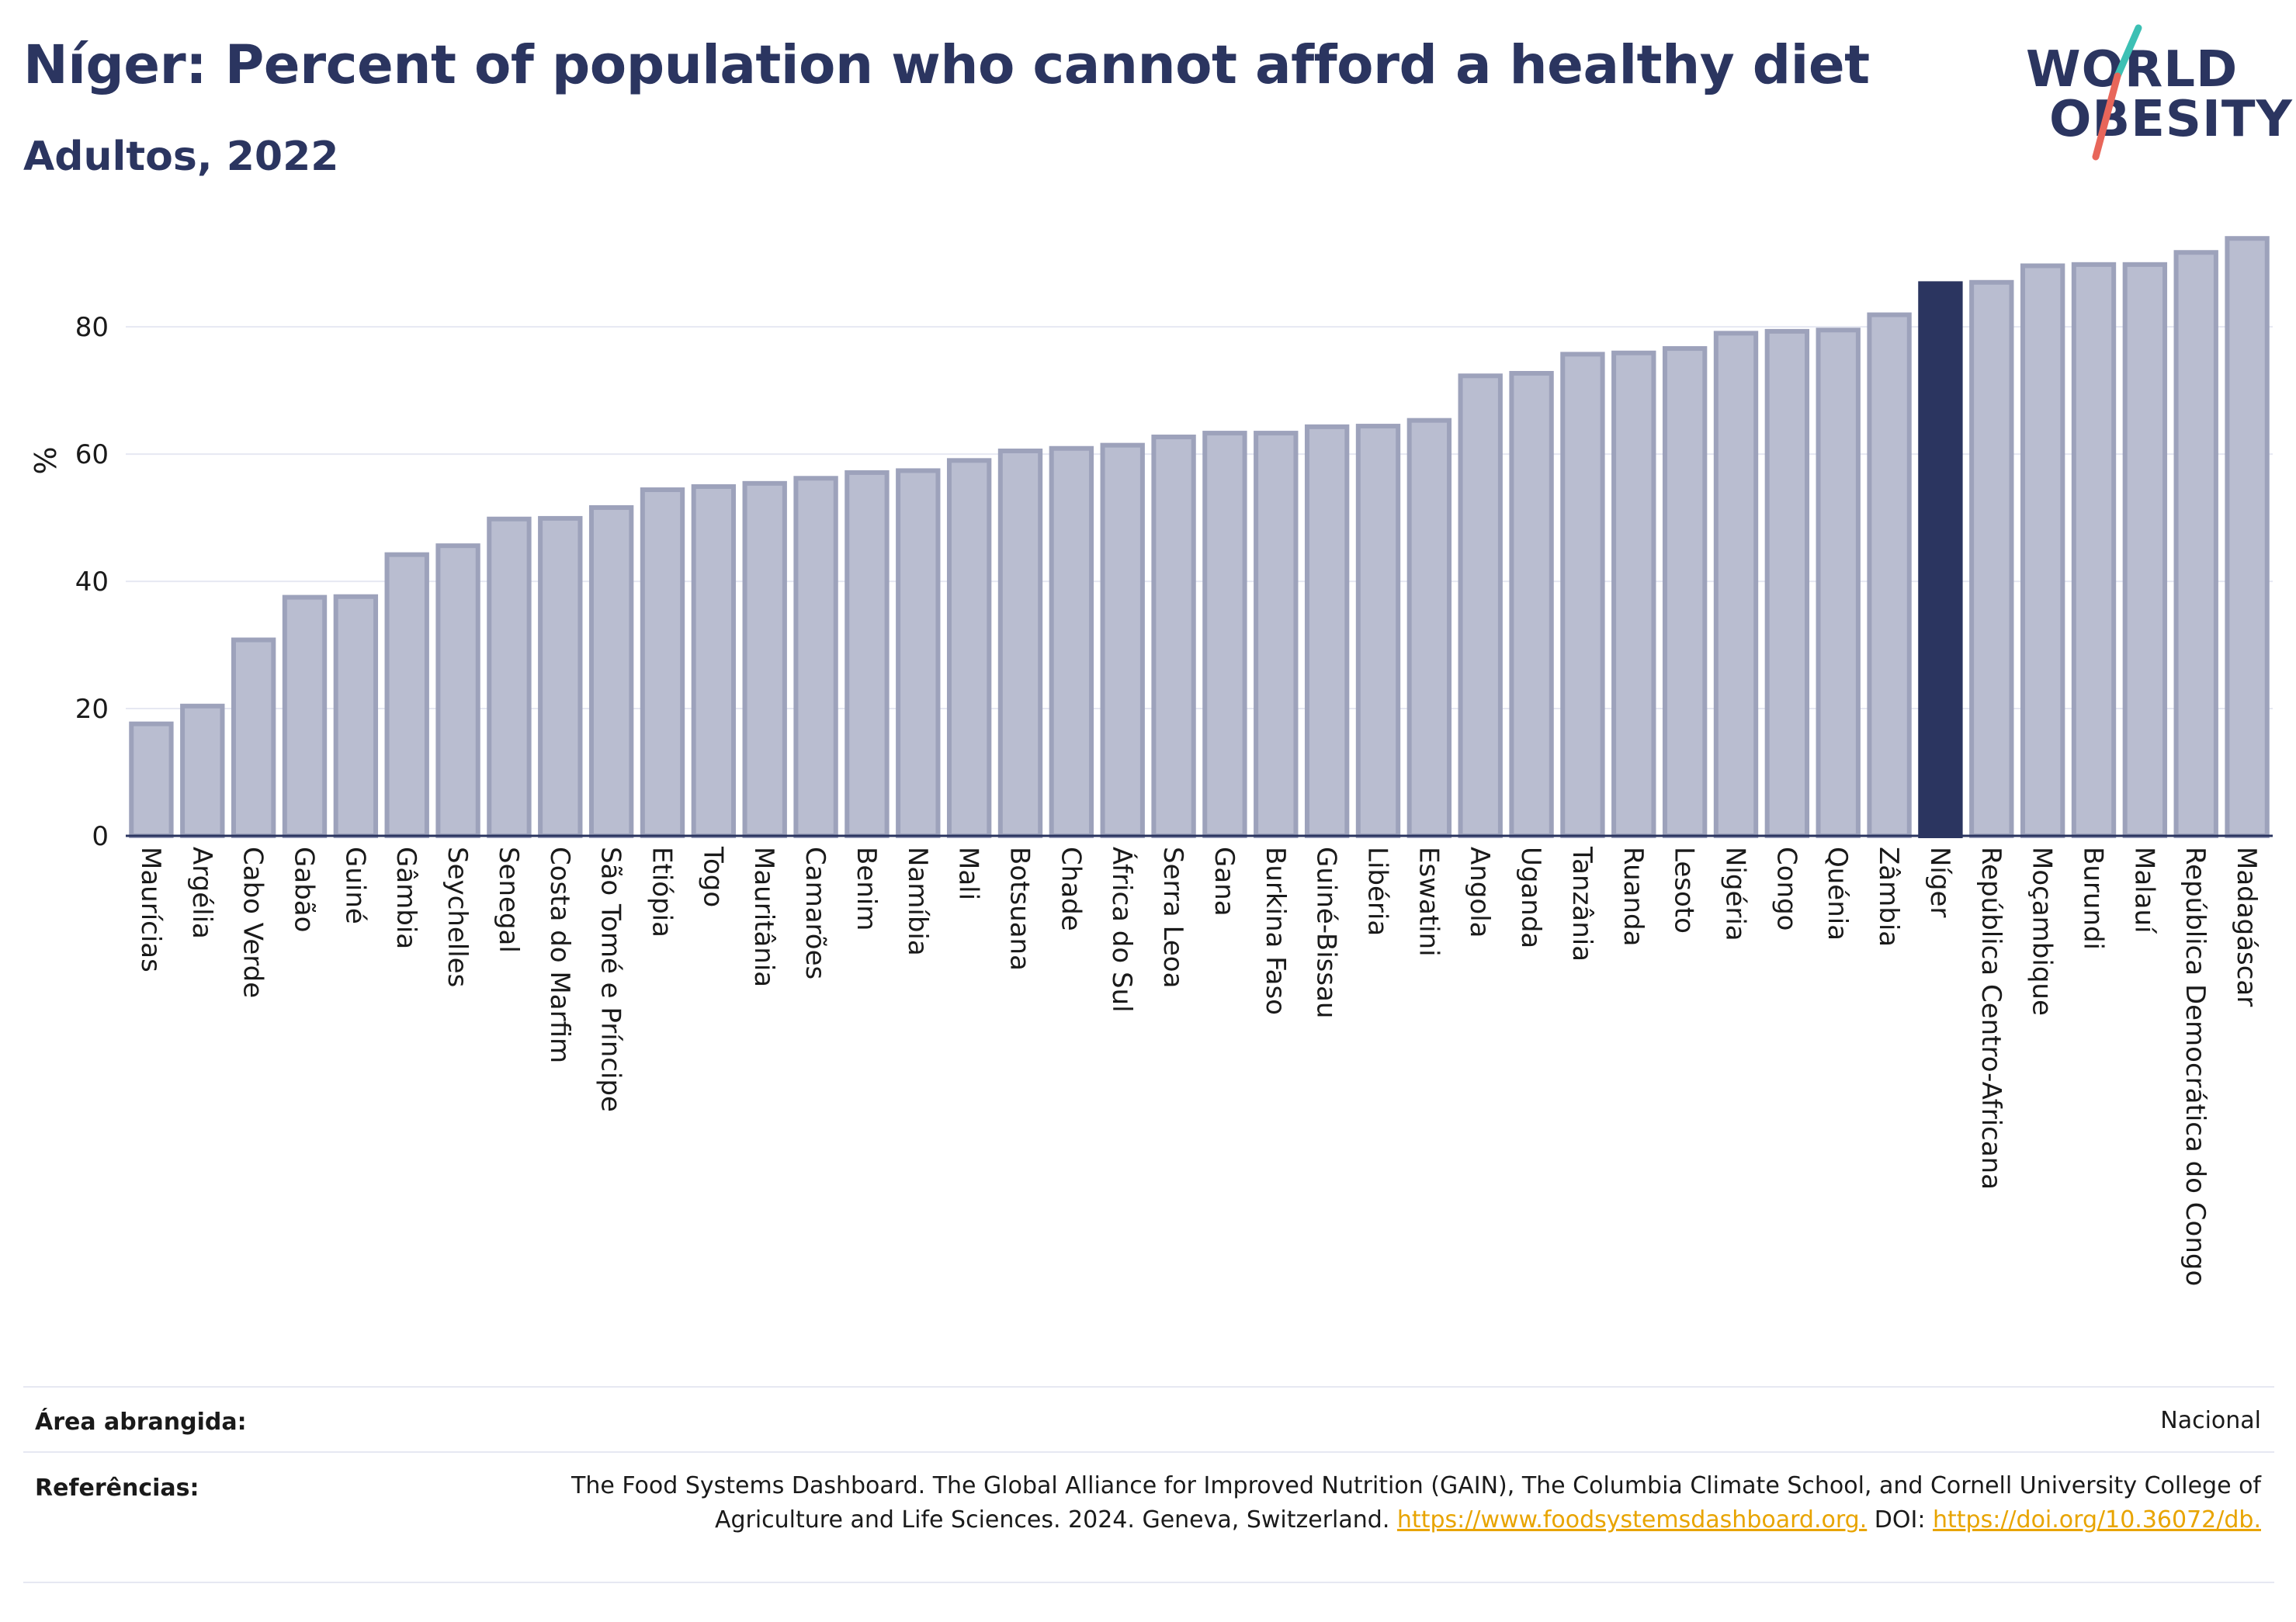 The width and height of the screenshot is (2296, 1622). I want to click on x-tick-label: Gâmbia, so click(405, 898).